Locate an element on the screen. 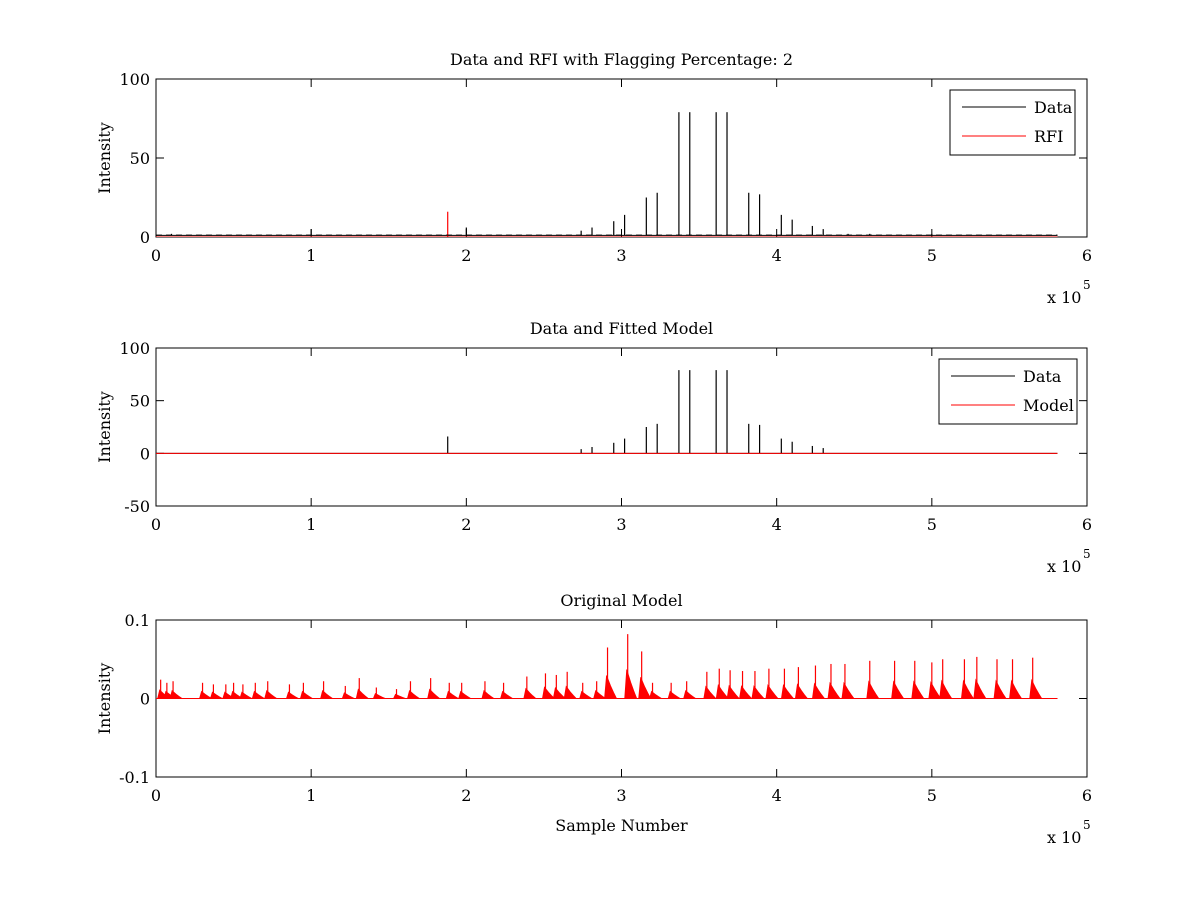 The image size is (1200, 900). chart-title: Data and RFI with Flagging Percentage: 2 is located at coordinates (621, 59).